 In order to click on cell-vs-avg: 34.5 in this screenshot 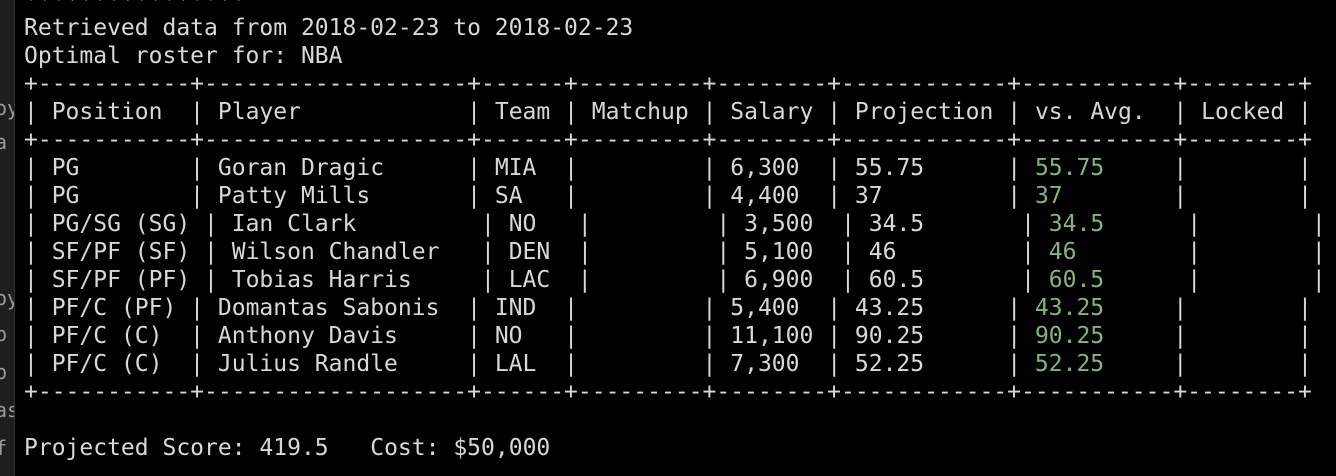, I will do `click(1076, 224)`.